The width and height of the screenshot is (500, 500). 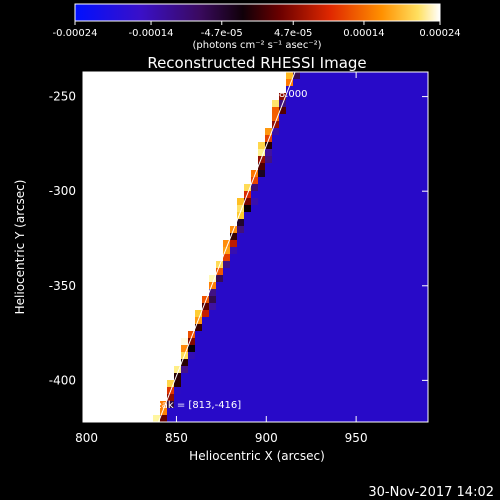 I want to click on colorbar-tick-label: 4.7e-05, so click(x=293, y=33).